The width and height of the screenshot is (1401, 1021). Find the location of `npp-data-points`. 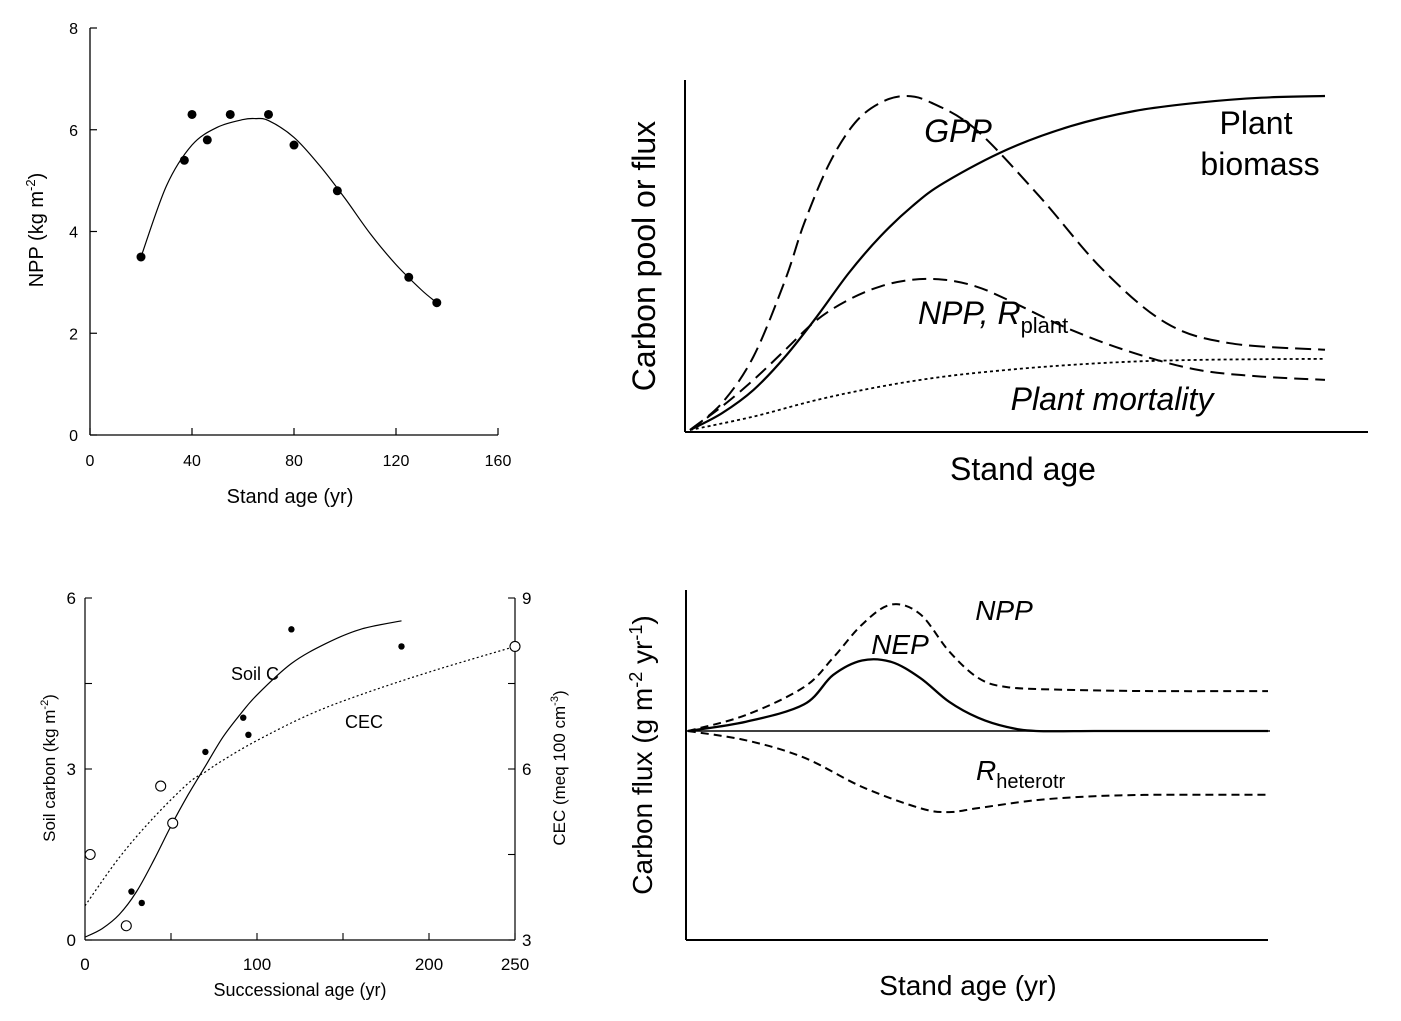

npp-data-points is located at coordinates (289, 208).